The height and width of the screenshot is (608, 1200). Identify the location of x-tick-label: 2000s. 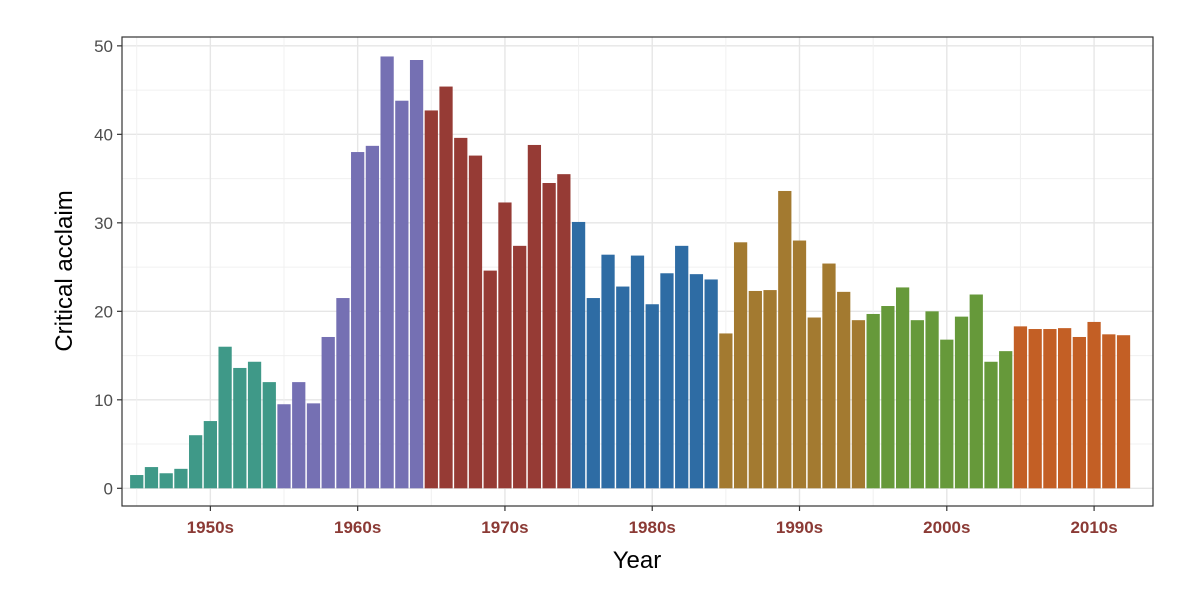
(946, 527).